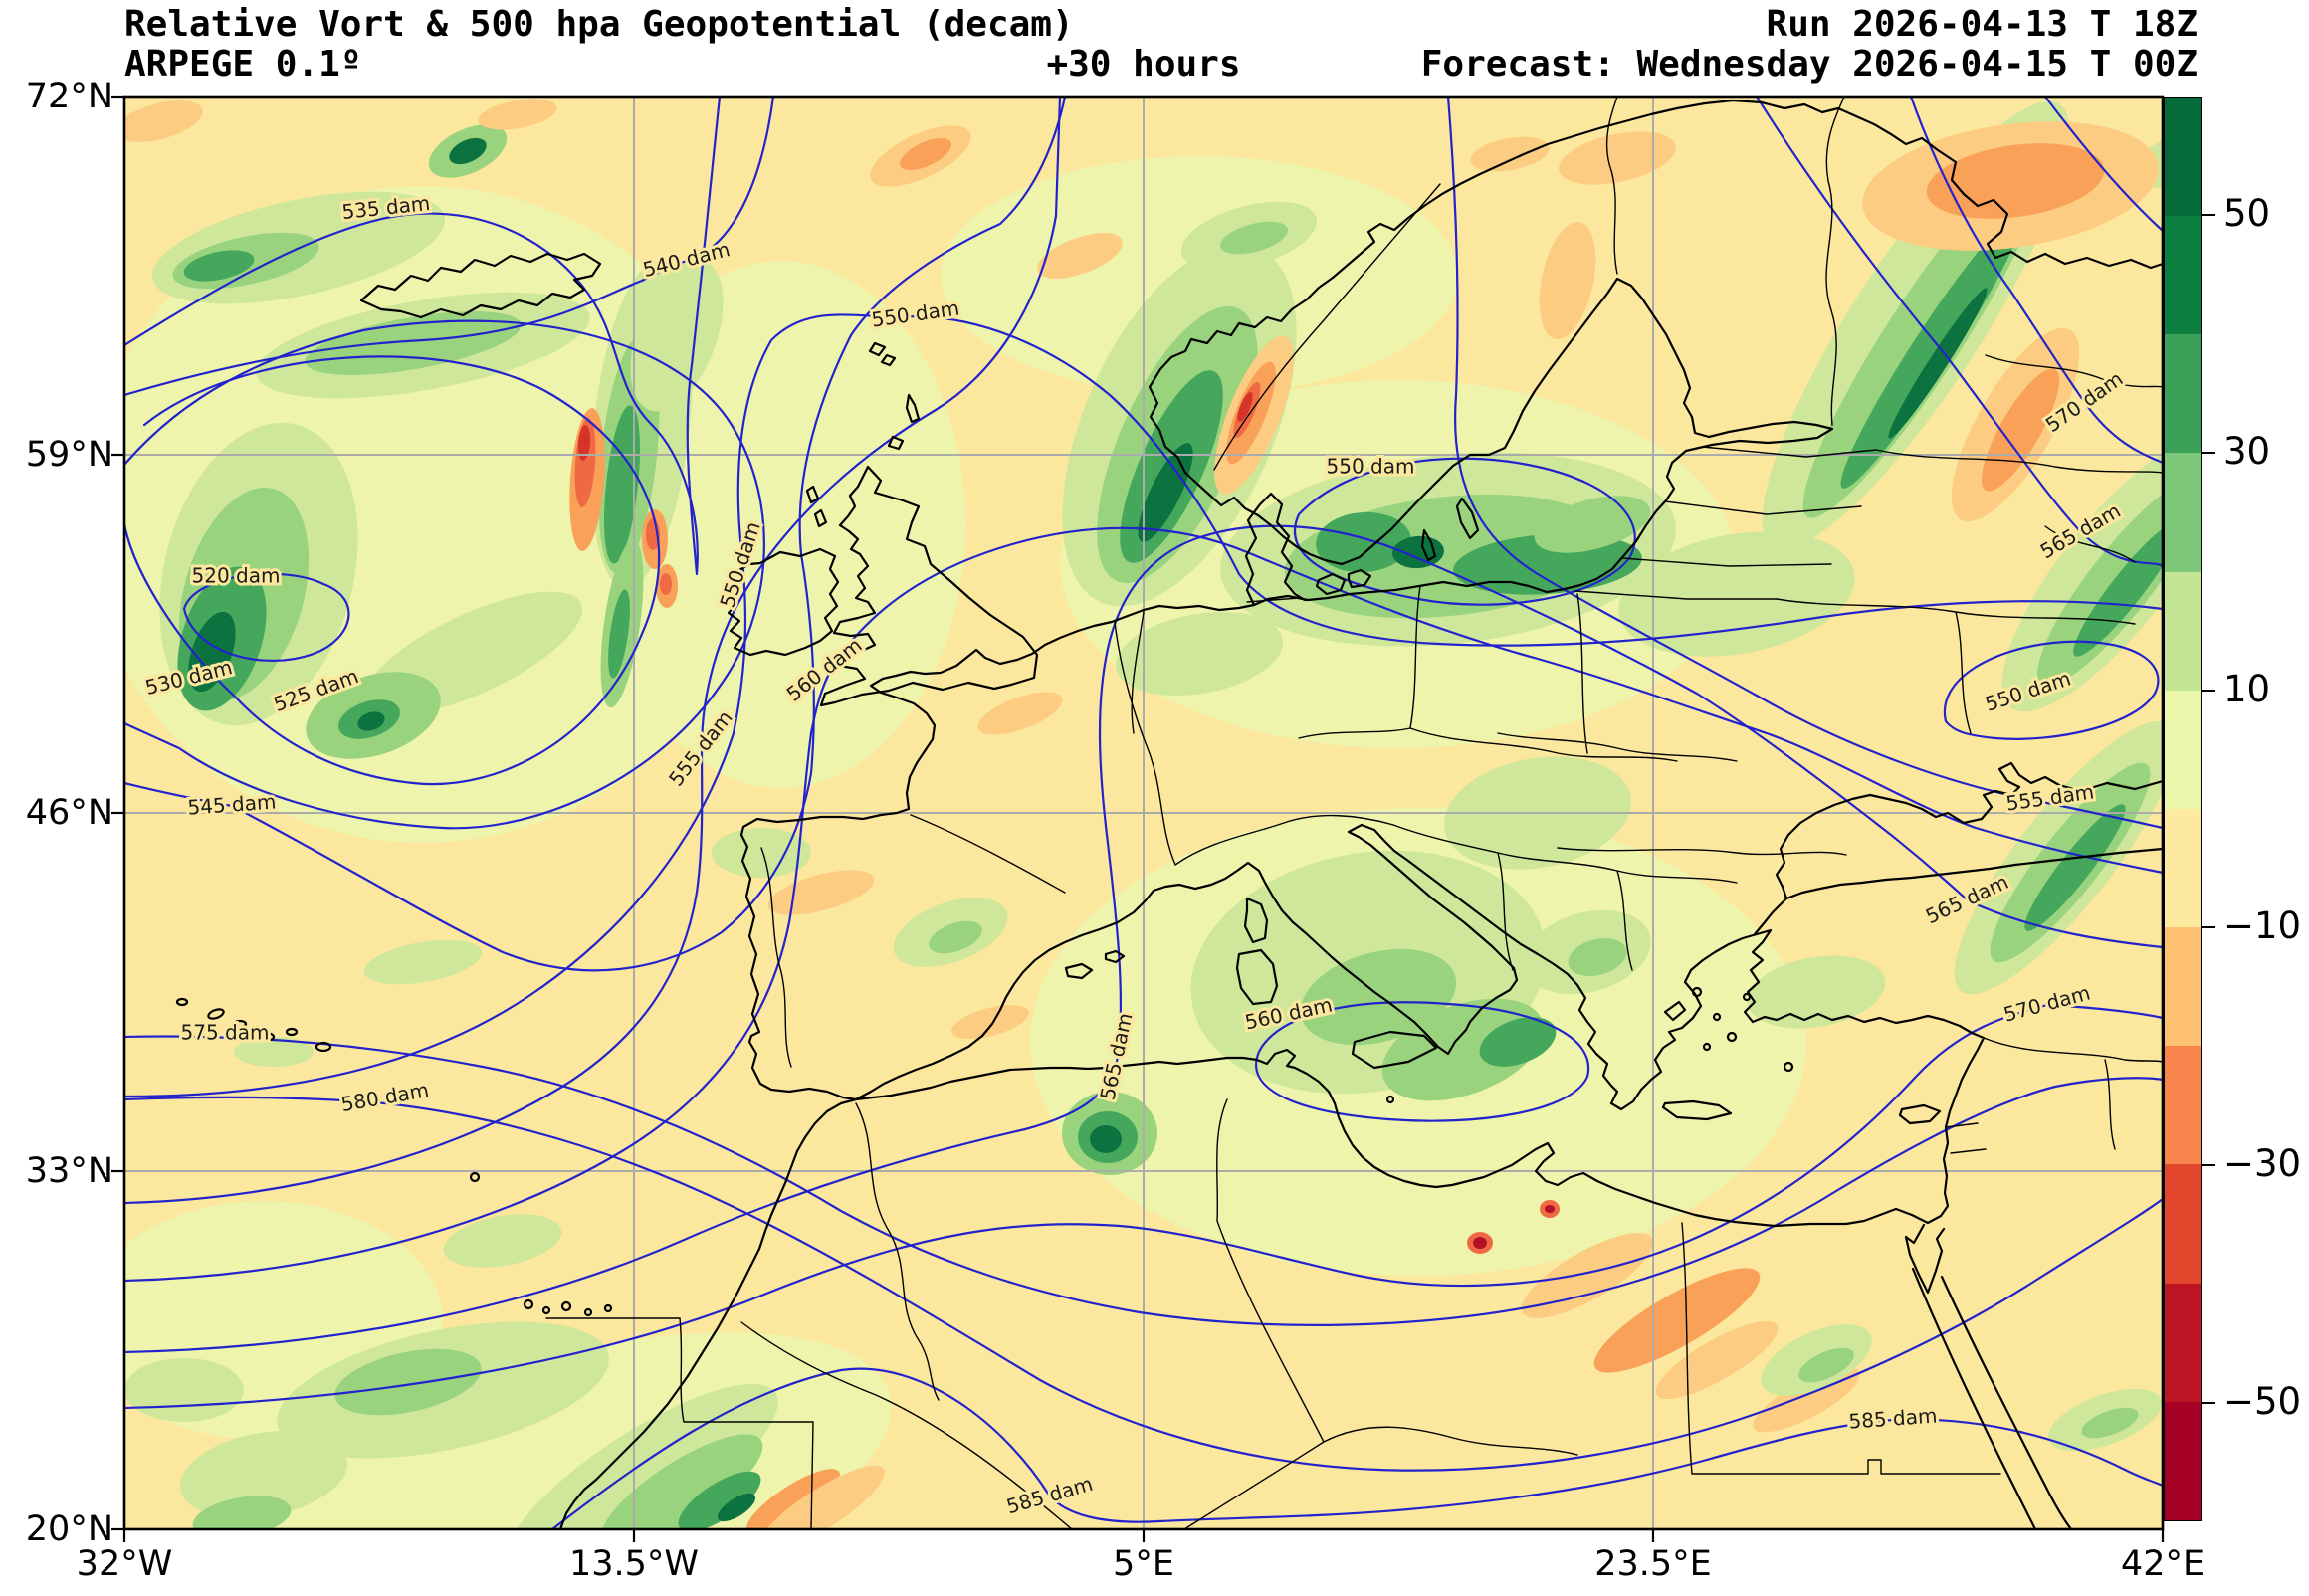 This screenshot has height=1596, width=2309. Describe the element at coordinates (69, 97) in the screenshot. I see `y-tick-label: 72°N` at that location.